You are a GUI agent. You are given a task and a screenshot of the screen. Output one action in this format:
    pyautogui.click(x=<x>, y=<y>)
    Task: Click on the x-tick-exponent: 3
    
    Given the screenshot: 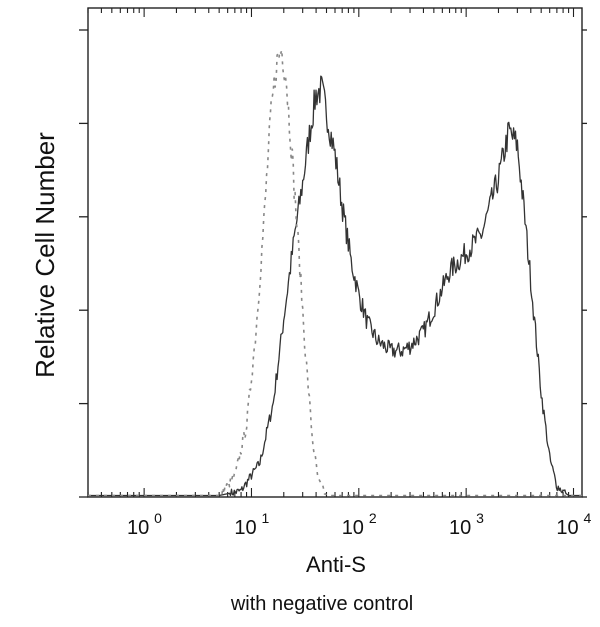 What is the action you would take?
    pyautogui.click(x=480, y=518)
    